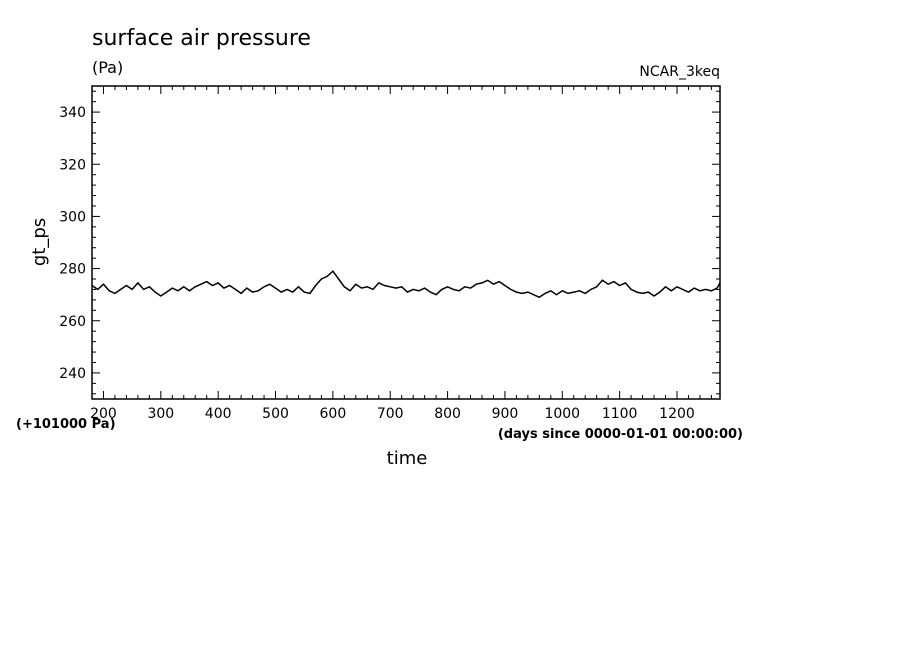 This screenshot has height=654, width=904. I want to click on y-offset-label: (+101000 Pa), so click(66, 424).